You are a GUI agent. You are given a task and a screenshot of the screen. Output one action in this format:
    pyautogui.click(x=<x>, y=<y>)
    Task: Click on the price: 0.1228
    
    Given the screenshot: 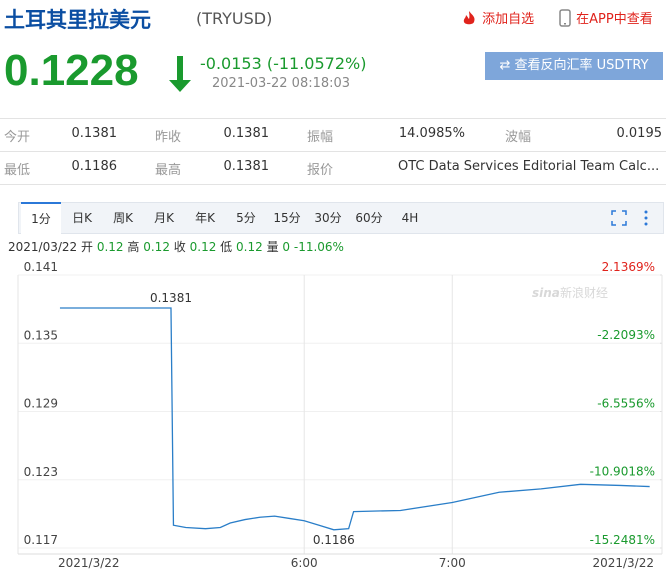 What is the action you would take?
    pyautogui.click(x=71, y=70)
    